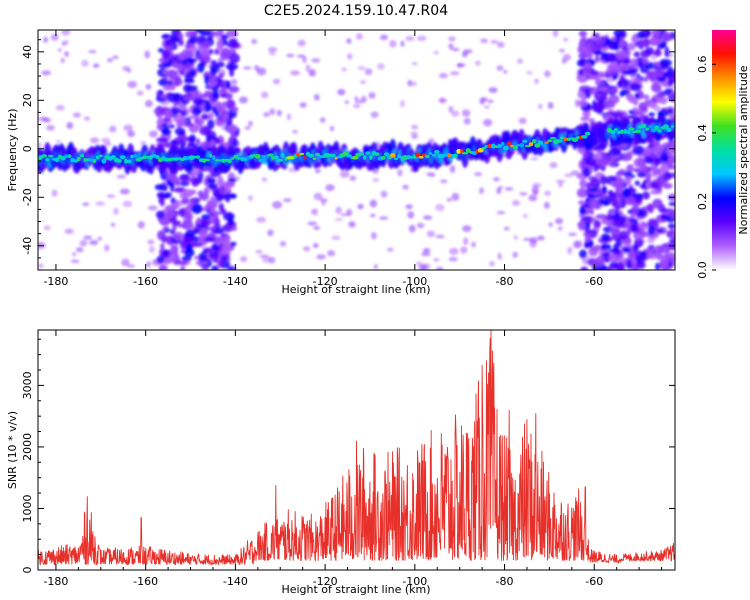 The width and height of the screenshot is (750, 600). Describe the element at coordinates (505, 581) in the screenshot. I see `snr-x-tick-label: -80` at that location.